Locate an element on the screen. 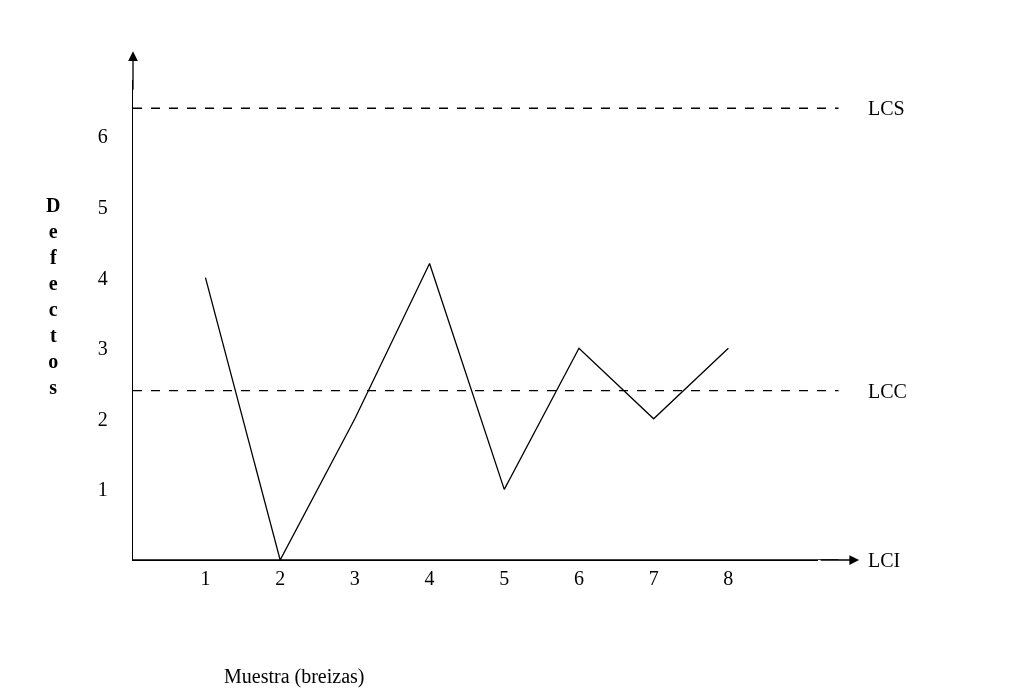  x-tick-label: 7 is located at coordinates (653, 578).